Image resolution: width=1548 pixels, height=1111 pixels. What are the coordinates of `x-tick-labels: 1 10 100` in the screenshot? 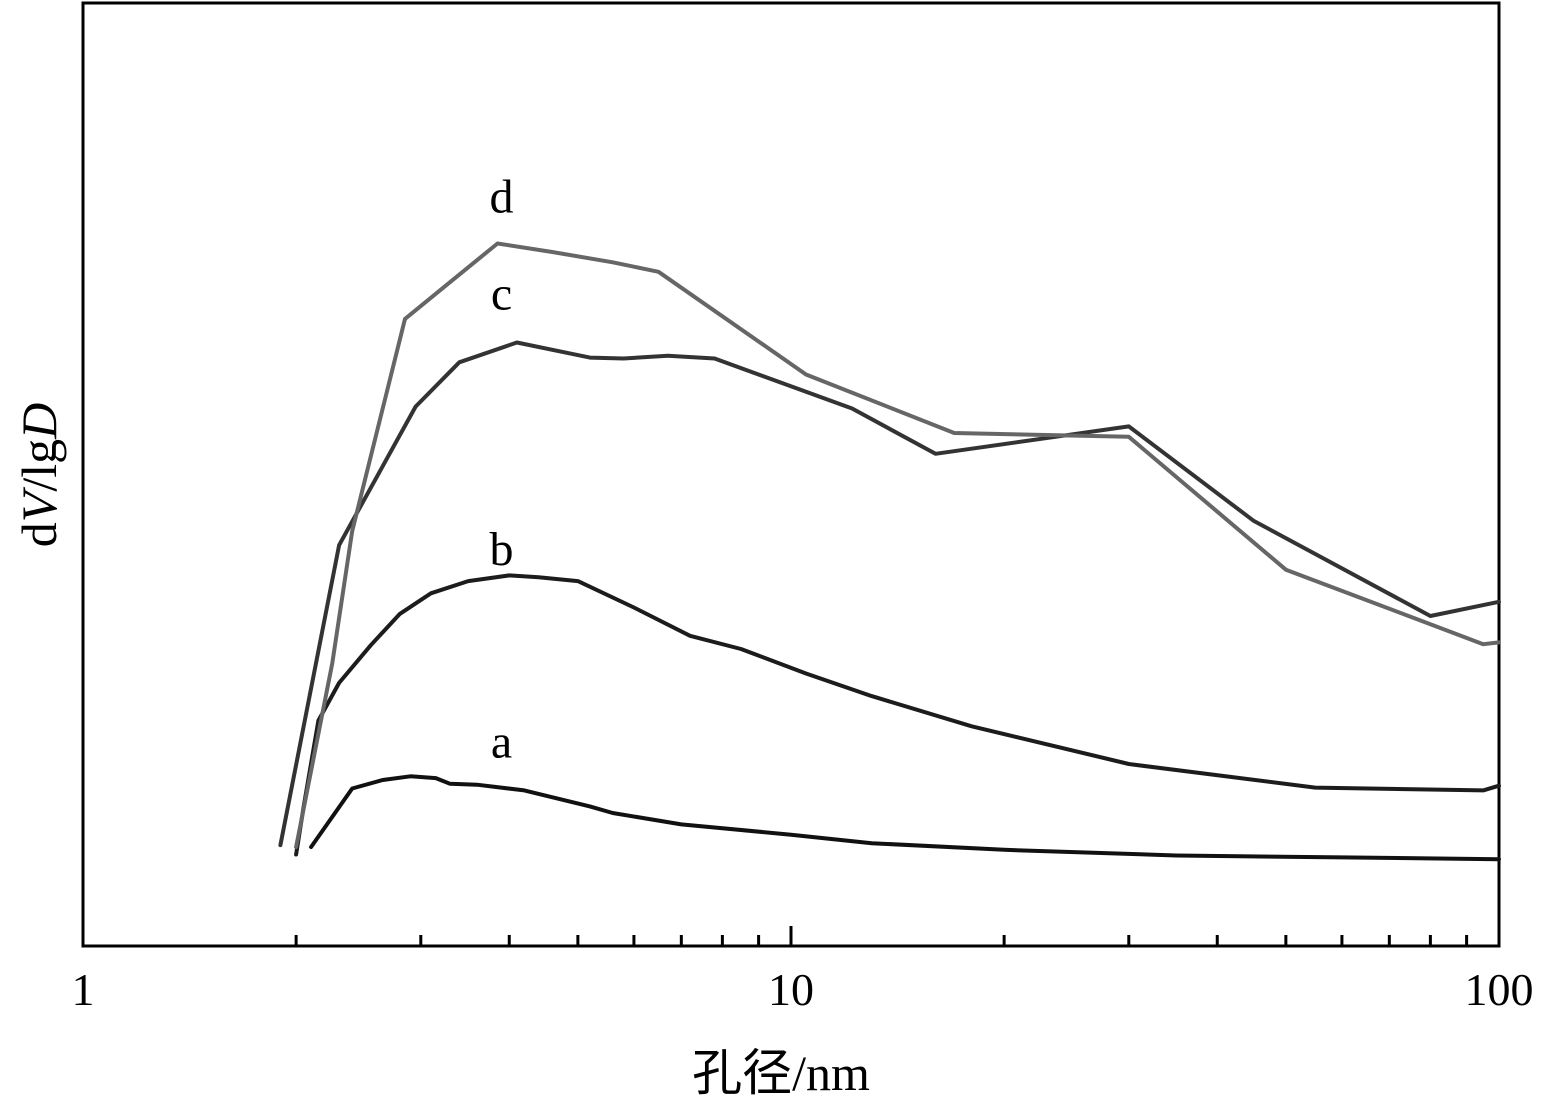 It's located at (803, 970).